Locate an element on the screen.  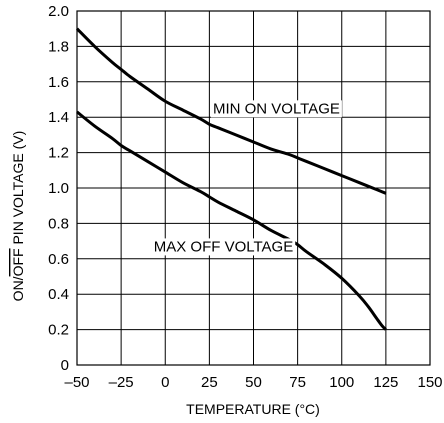
y-tick-labels: 0 0.2 0.4 0.6 0.8 1.0 1.2 1.4 1.6 1.8 2.0 is located at coordinates (58, 188).